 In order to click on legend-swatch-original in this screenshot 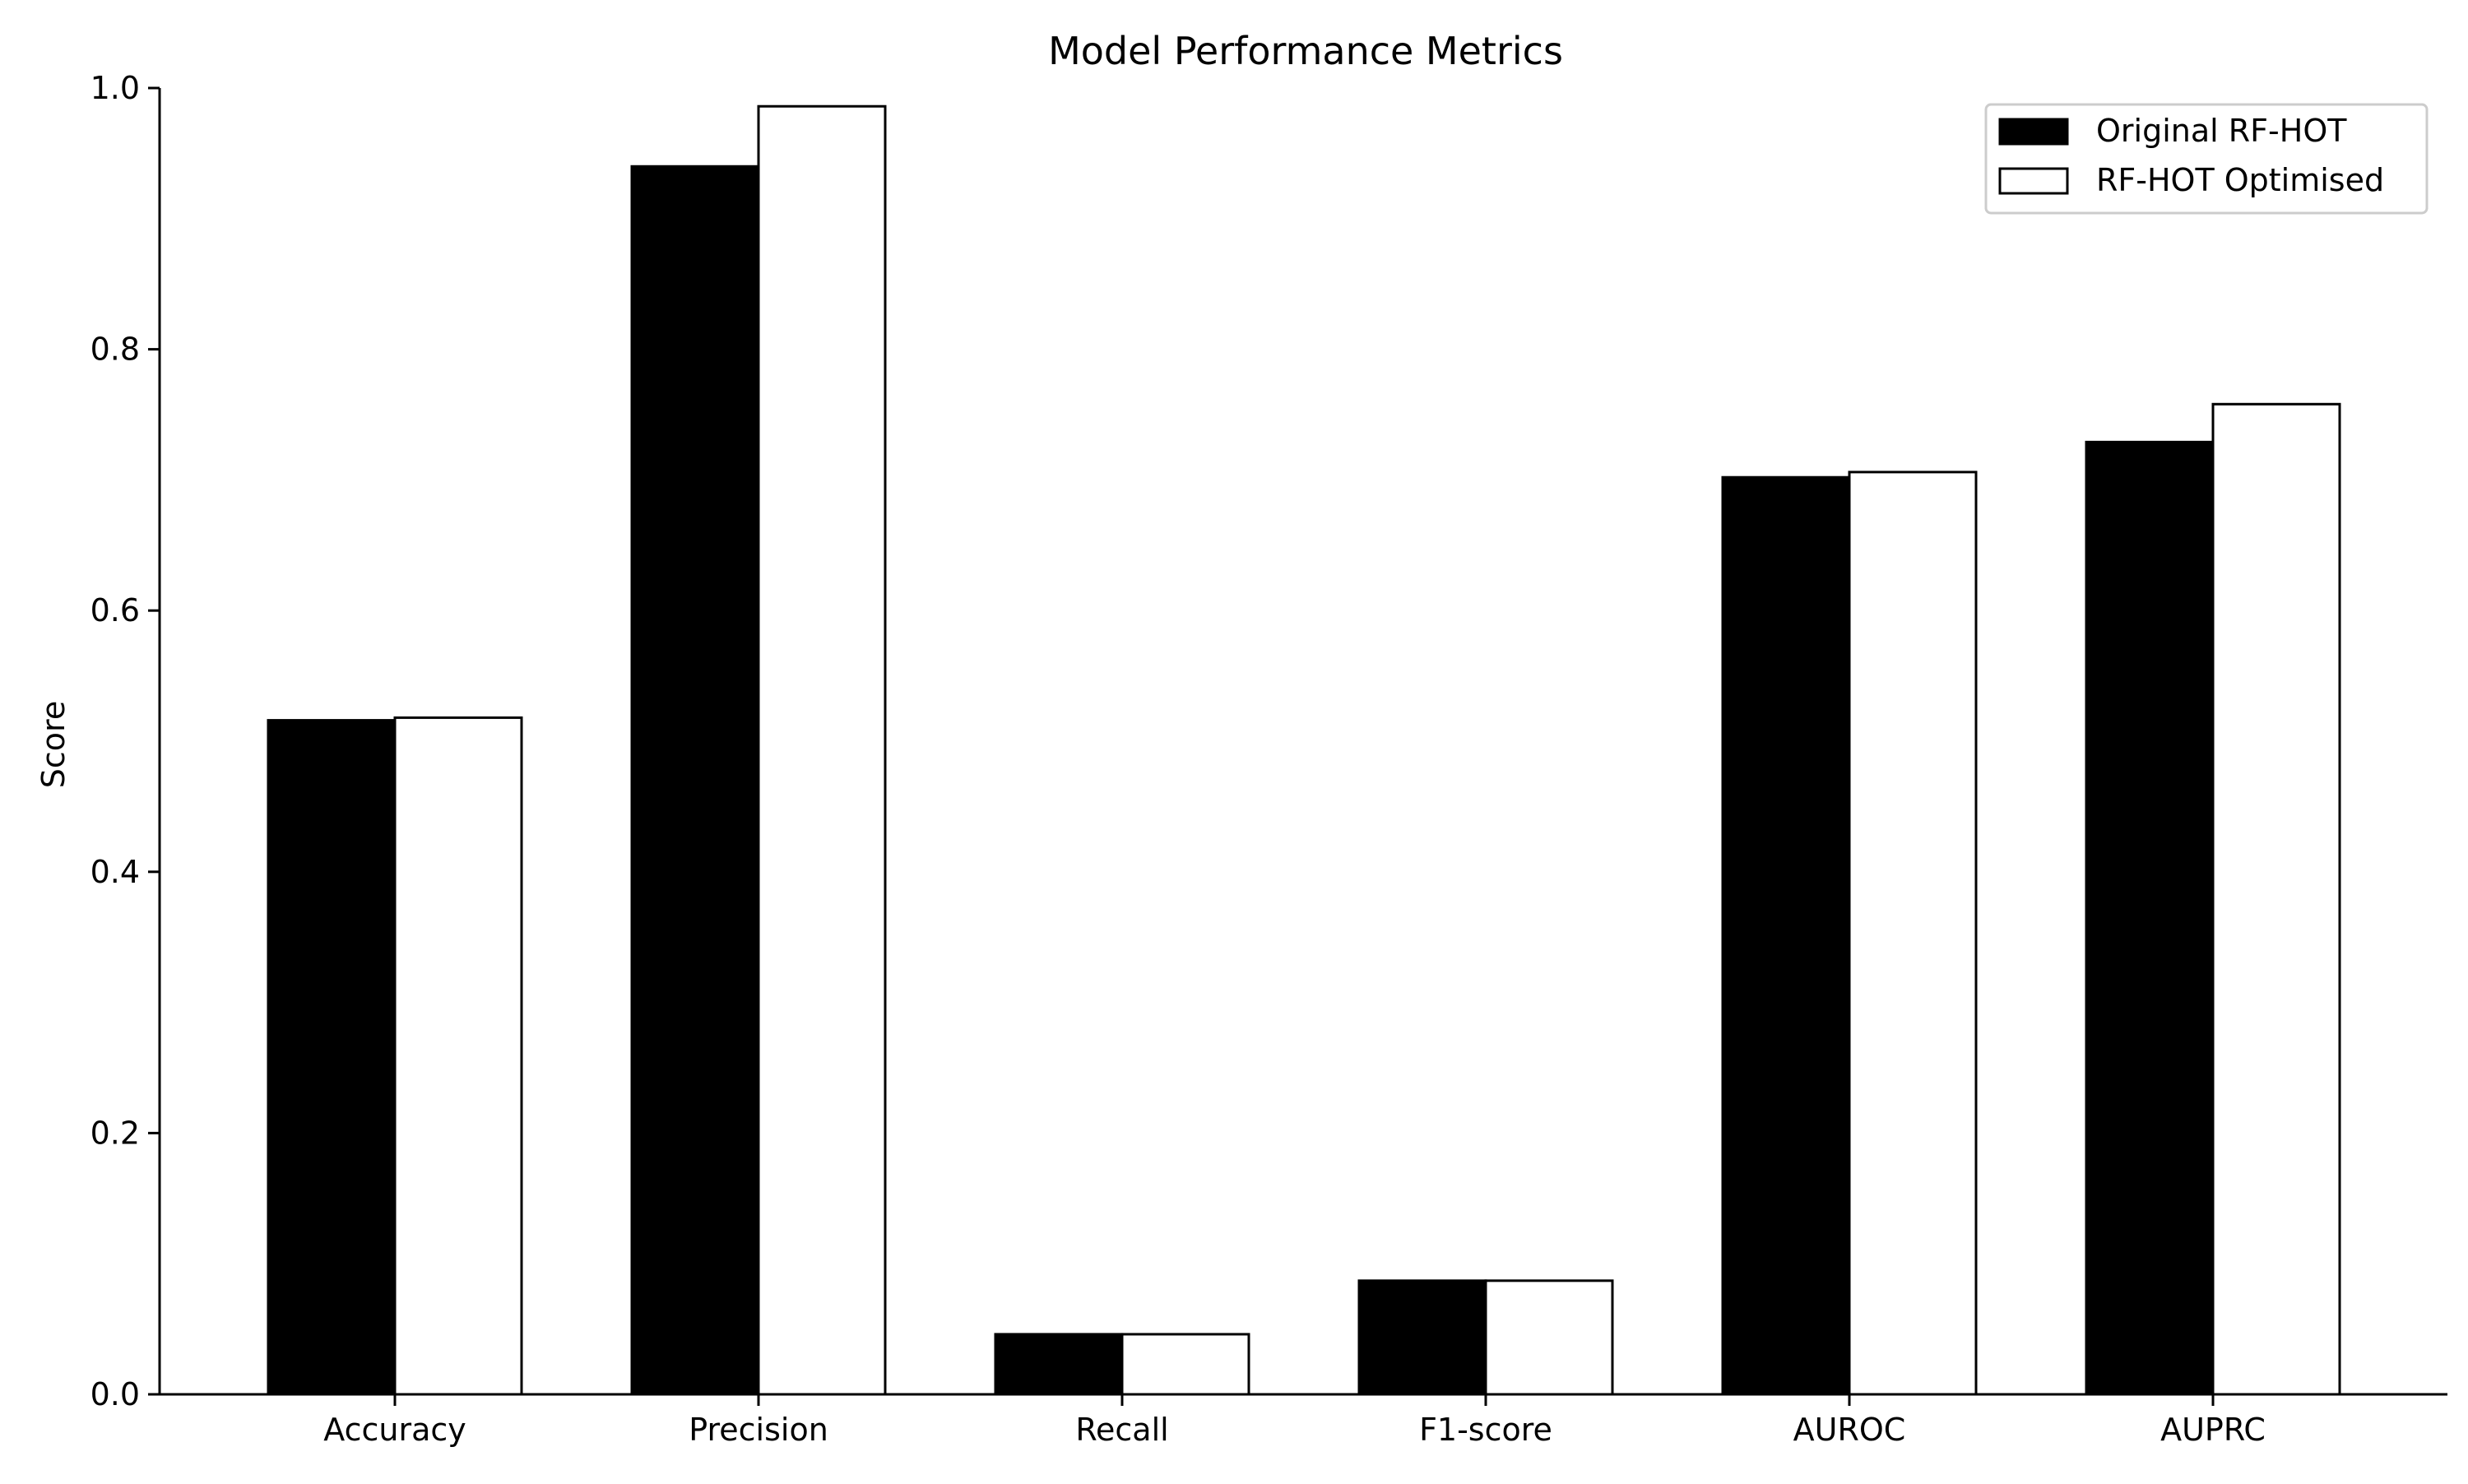, I will do `click(2033, 132)`.